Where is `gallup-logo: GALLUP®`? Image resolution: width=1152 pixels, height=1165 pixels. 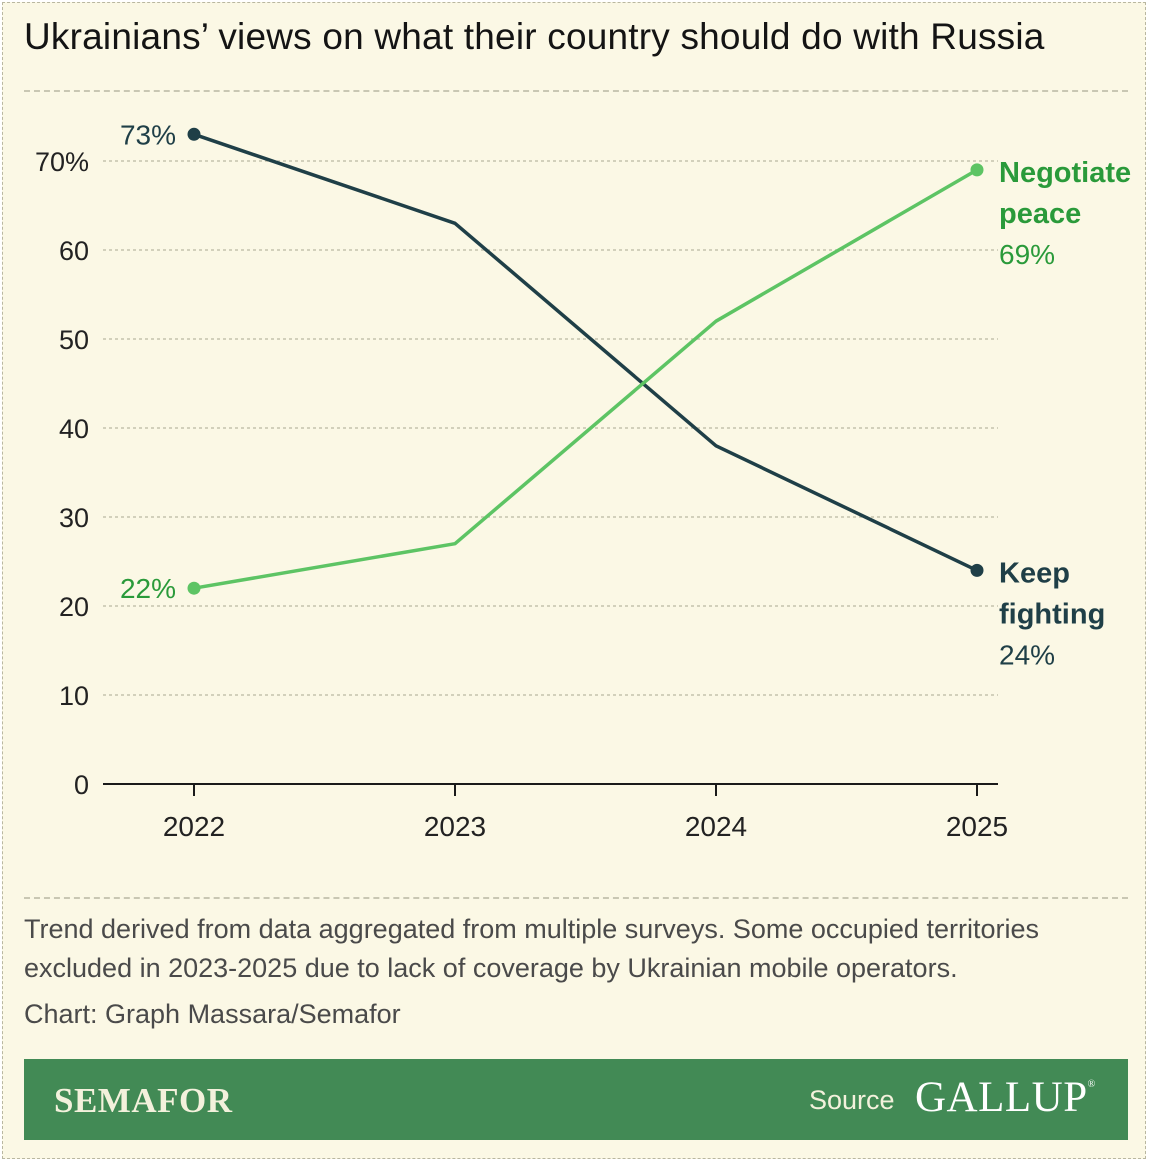 gallup-logo: GALLUP® is located at coordinates (1005, 1097).